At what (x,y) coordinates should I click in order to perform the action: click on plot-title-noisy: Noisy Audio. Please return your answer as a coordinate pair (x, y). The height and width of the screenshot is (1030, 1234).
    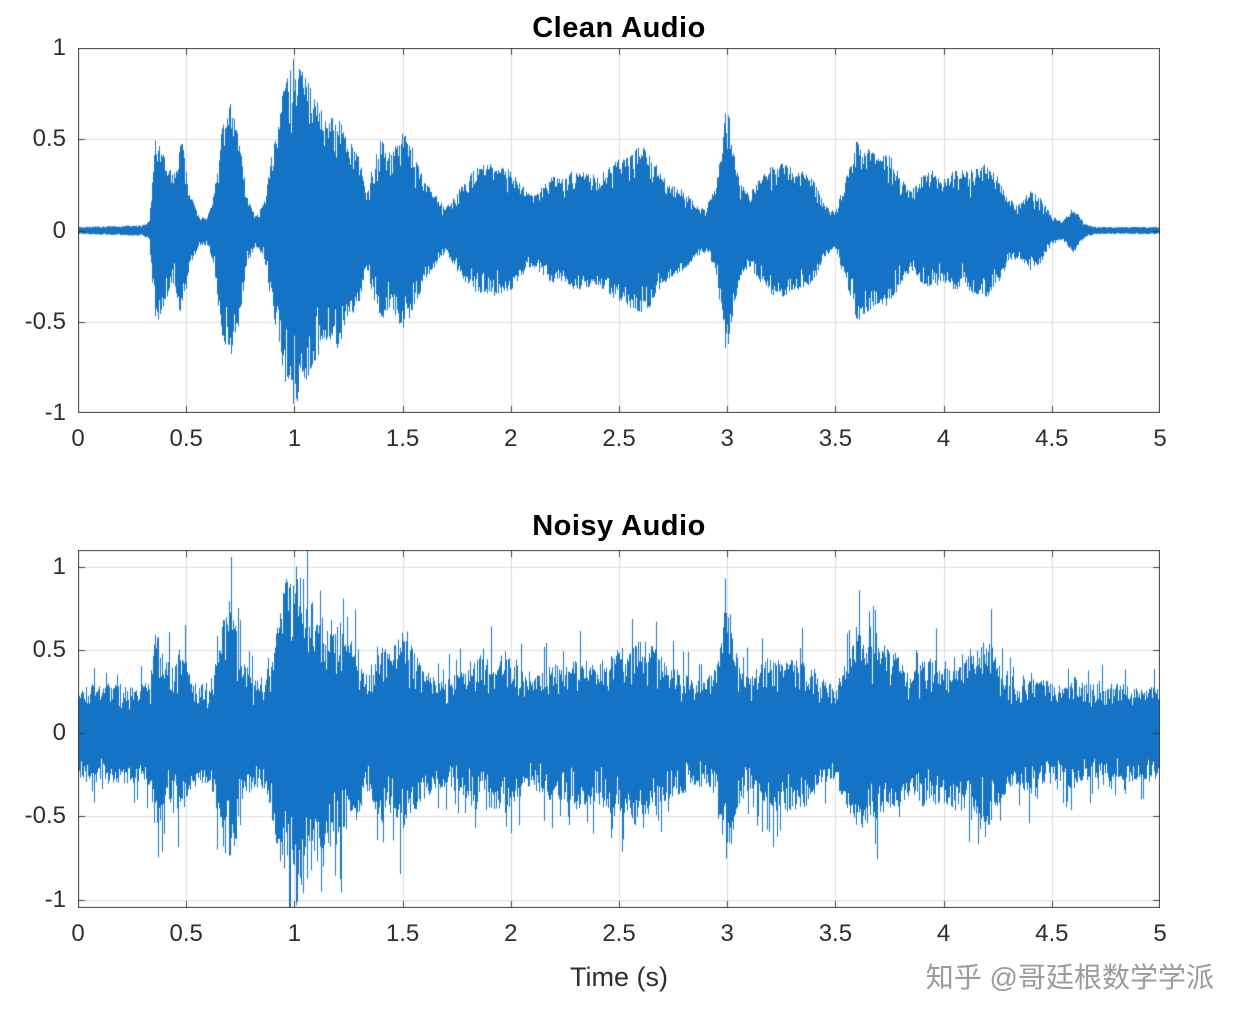
    Looking at the image, I should click on (619, 526).